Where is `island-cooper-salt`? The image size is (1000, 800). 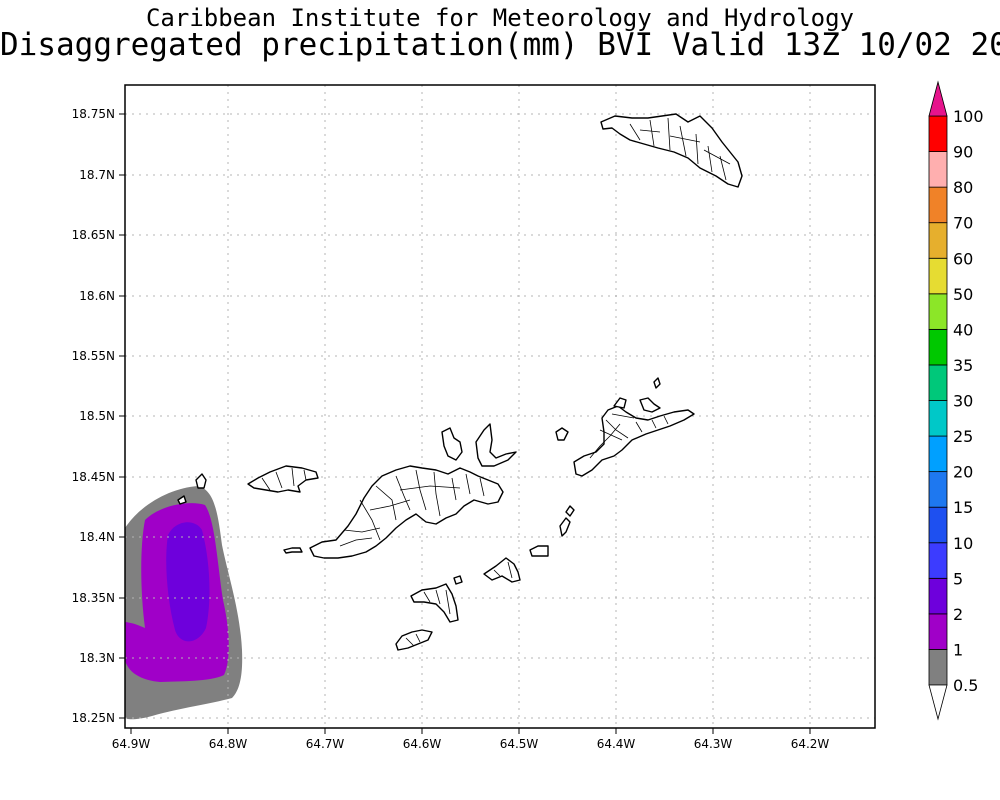
island-cooper-salt is located at coordinates (502, 570).